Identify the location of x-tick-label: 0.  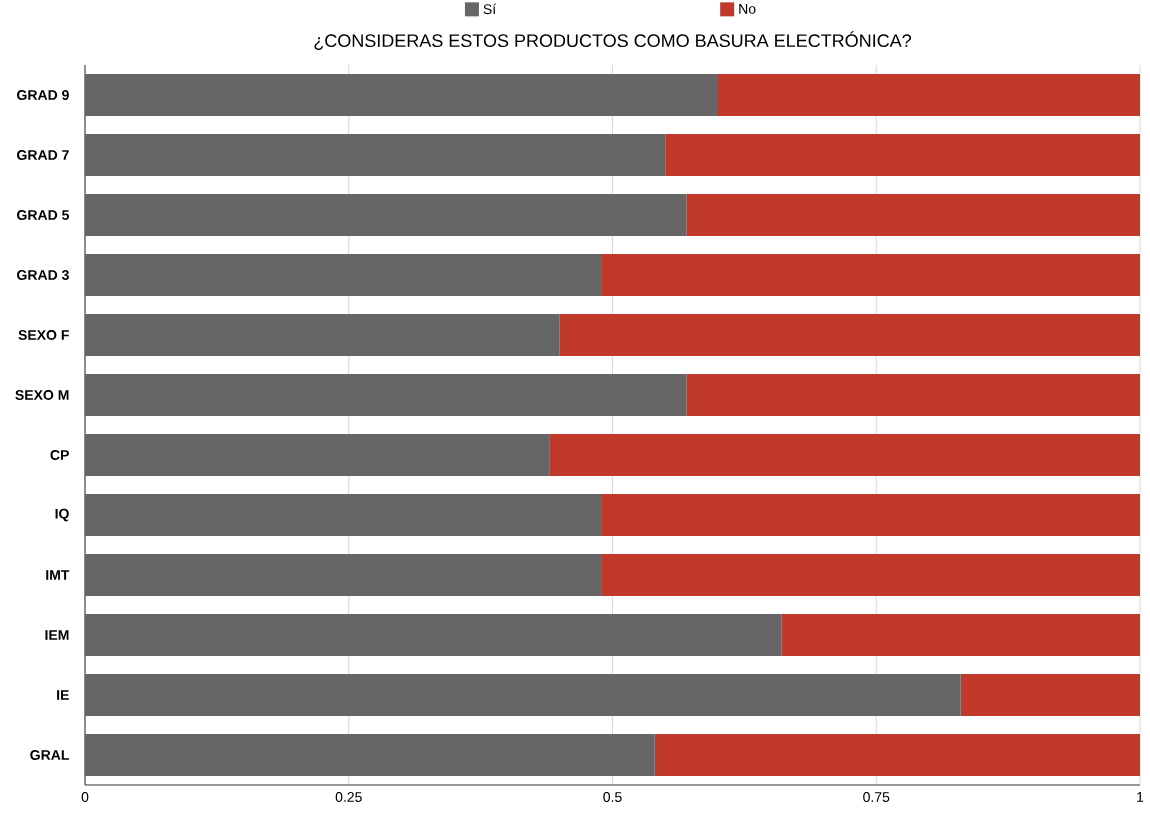
(85, 797).